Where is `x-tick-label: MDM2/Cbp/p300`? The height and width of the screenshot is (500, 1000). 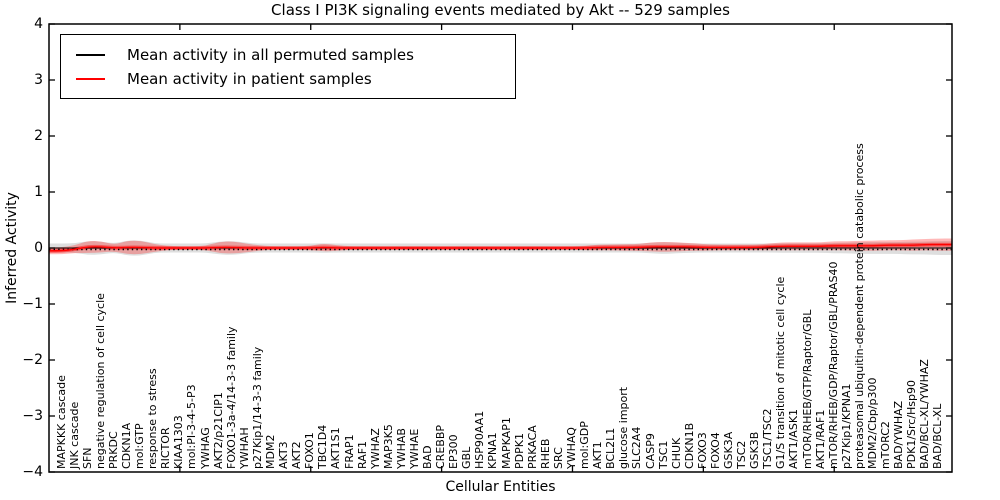
x-tick-label: MDM2/Cbp/p300 is located at coordinates (872, 423).